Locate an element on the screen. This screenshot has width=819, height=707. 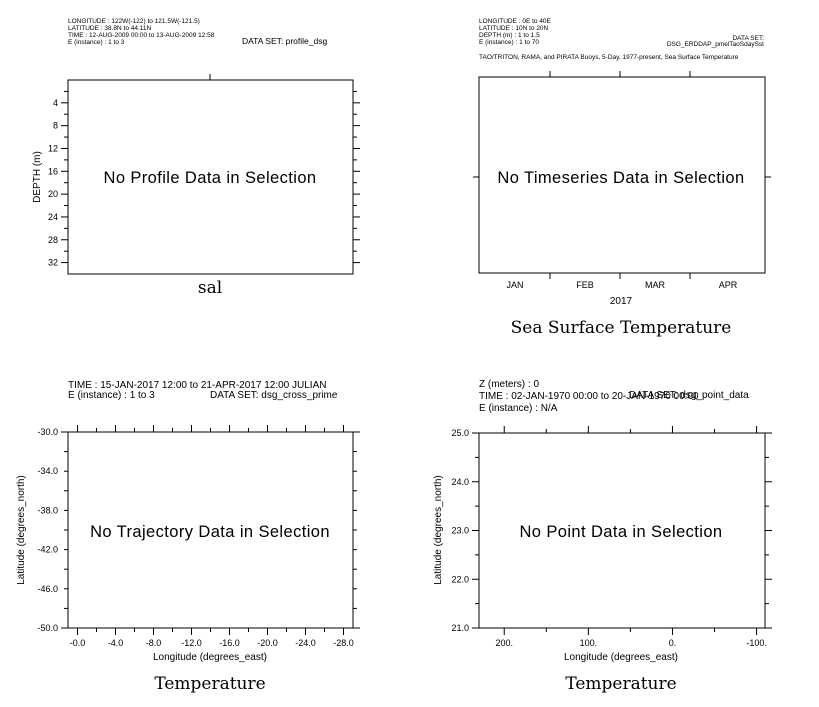
profile-header-line-2: LATITUDE : 38.8N to 44.11N is located at coordinates (110, 28).